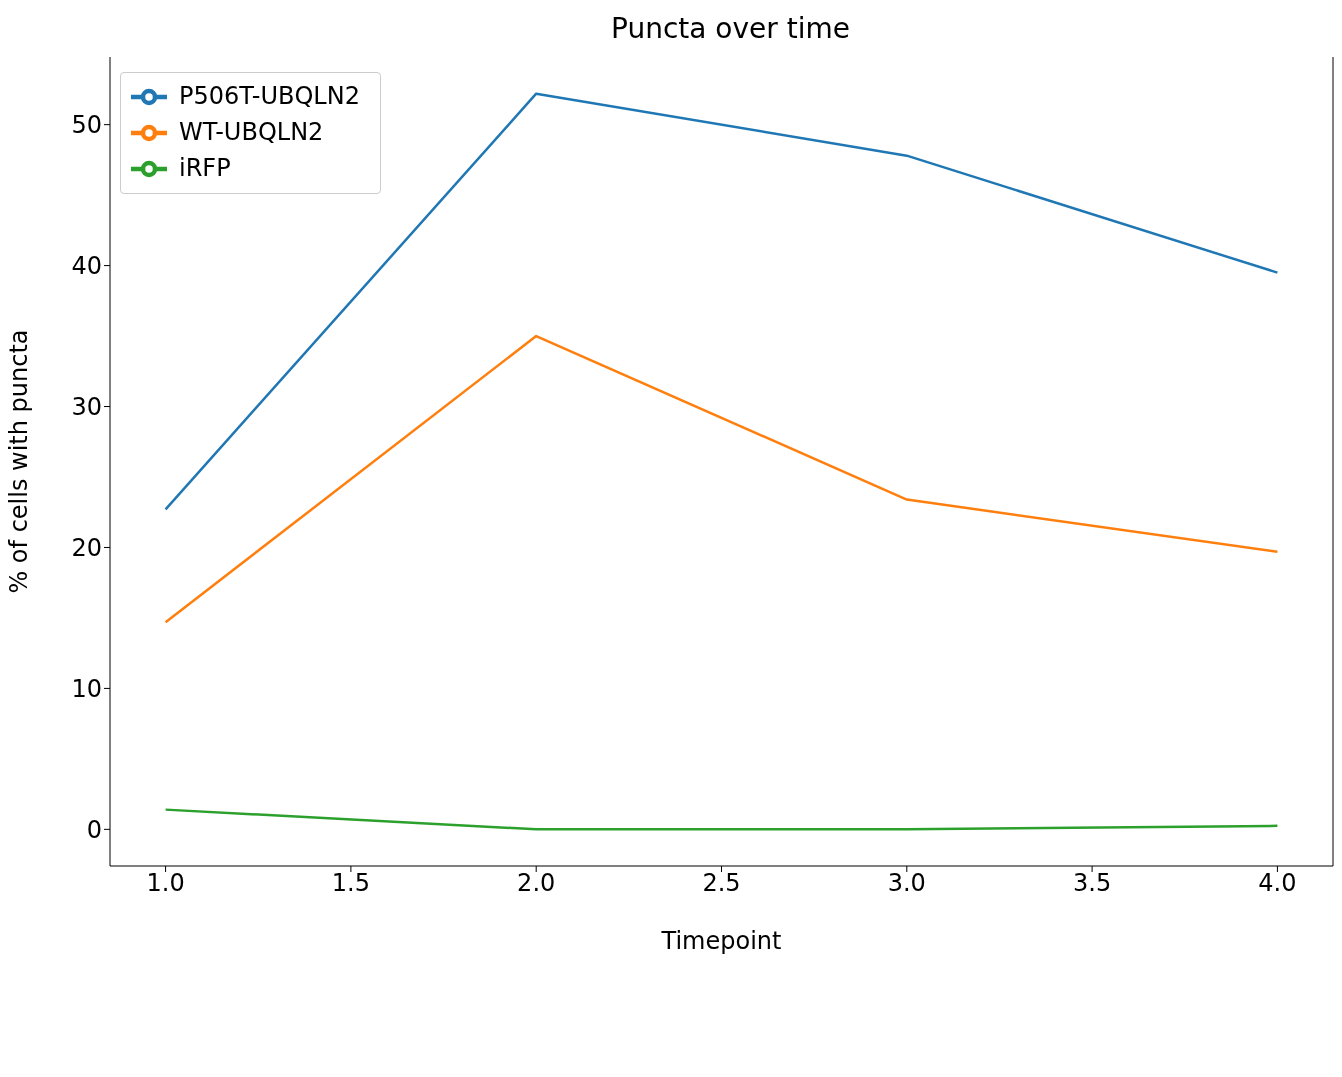 Image resolution: width=1342 pixels, height=1077 pixels. I want to click on legend-label: P506T-UBQLN2, so click(269, 96).